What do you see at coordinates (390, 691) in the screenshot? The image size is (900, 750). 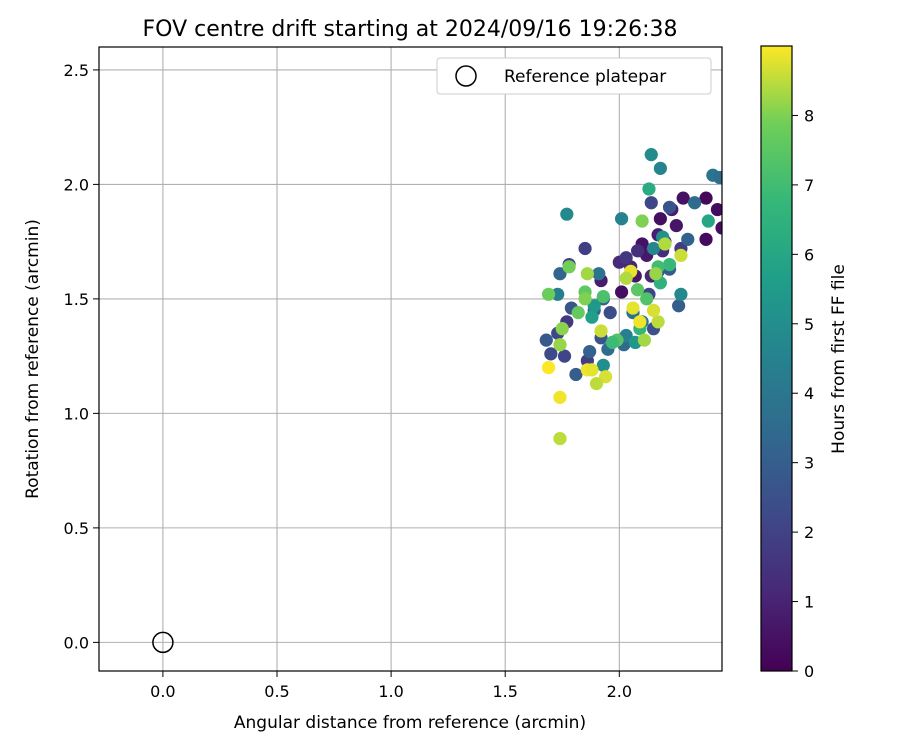 I see `x-tick-label: 1.0` at bounding box center [390, 691].